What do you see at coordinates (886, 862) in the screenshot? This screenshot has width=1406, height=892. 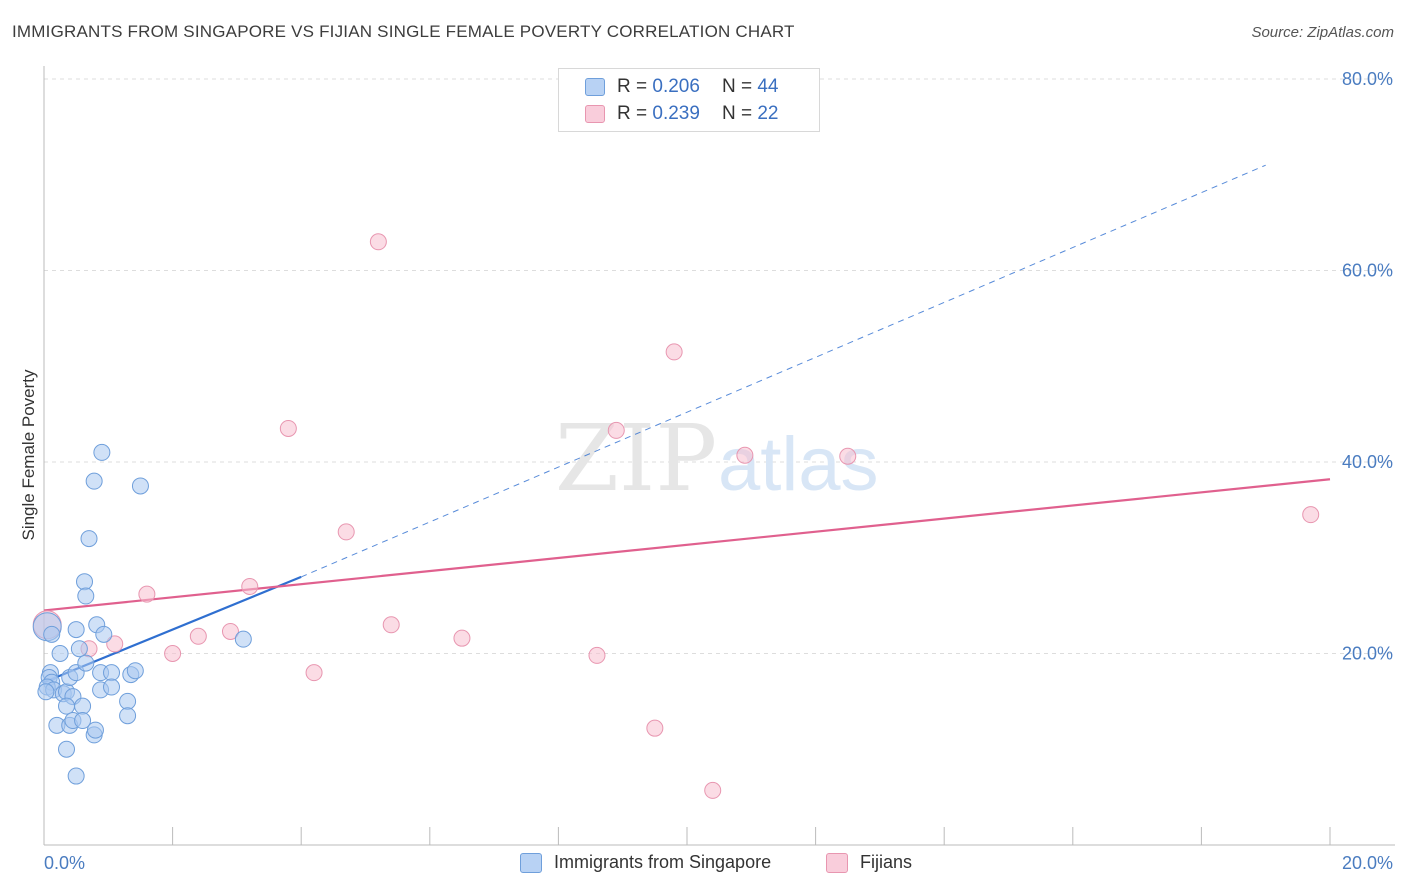 I see `bottom-legend-label-fijians: Fijians` at bounding box center [886, 862].